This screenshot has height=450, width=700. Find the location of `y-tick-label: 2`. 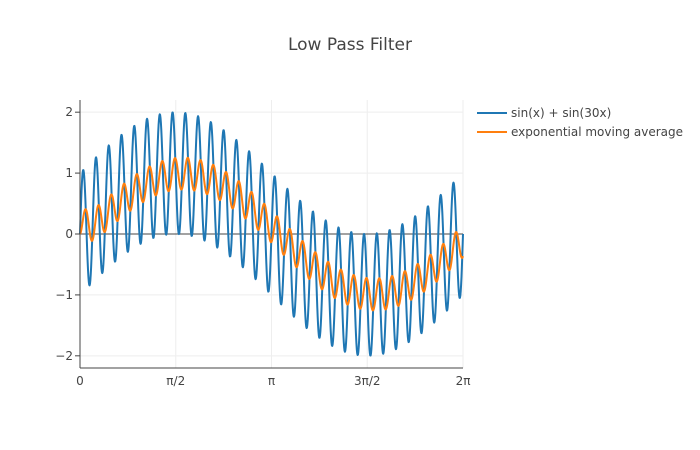

y-tick-label: 2 is located at coordinates (69, 112).